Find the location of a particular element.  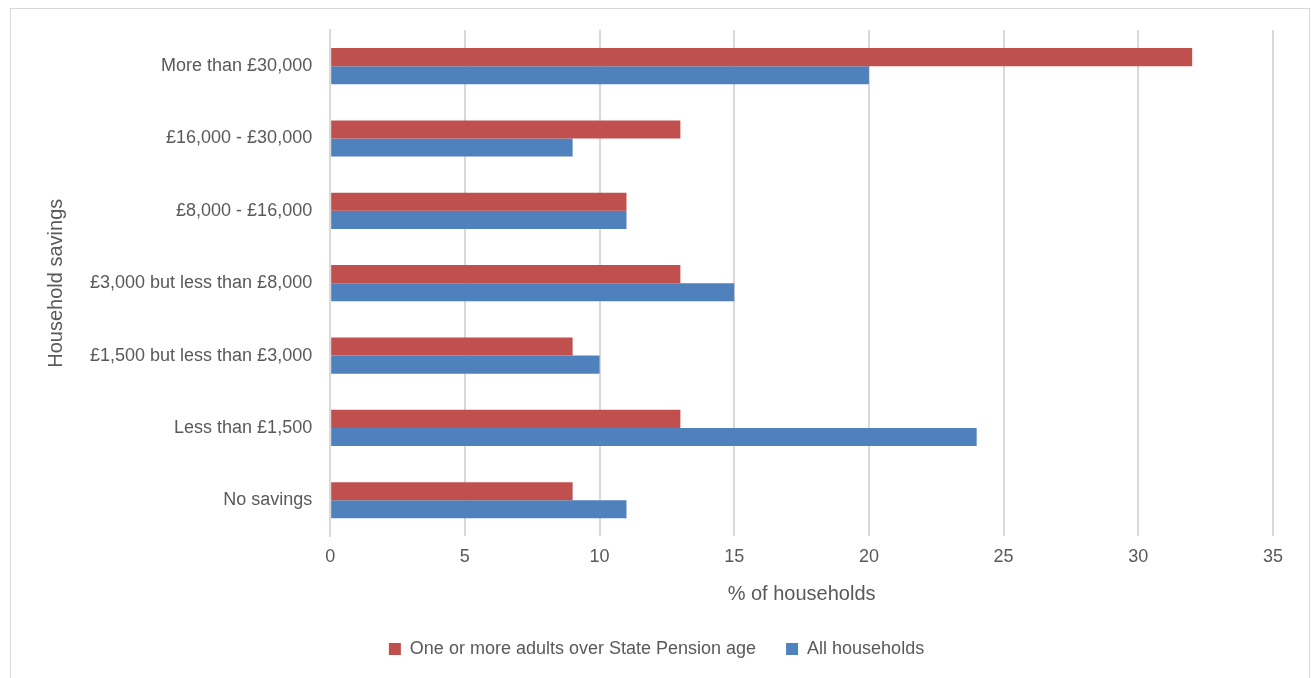

y-tick-label: Less than £1,500 is located at coordinates (243, 426).